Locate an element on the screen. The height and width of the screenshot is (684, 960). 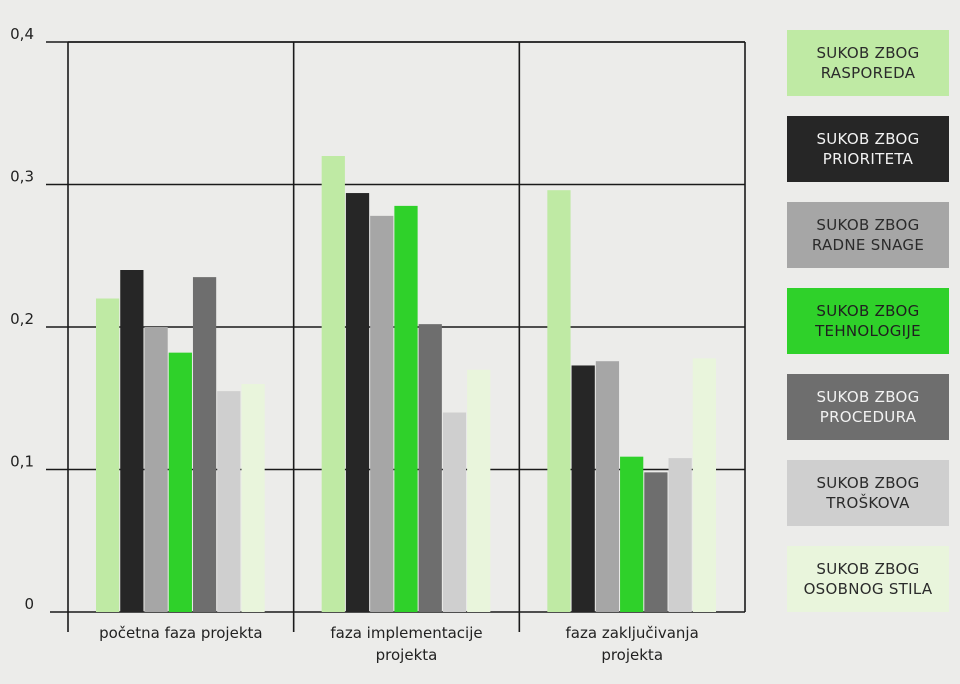
x-tick-label: početna faza projekta is located at coordinates (181, 633).